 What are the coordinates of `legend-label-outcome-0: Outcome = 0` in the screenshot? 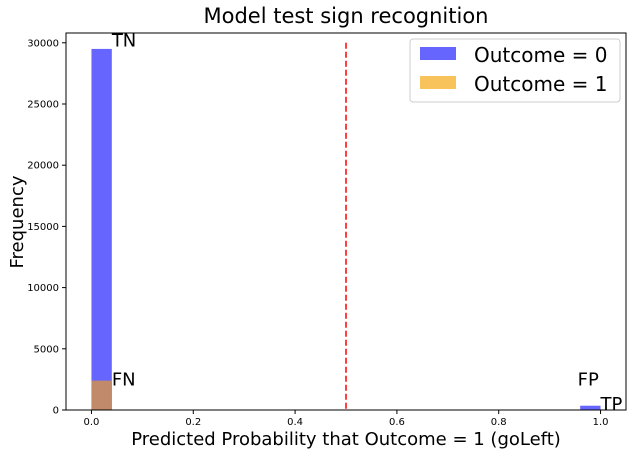 It's located at (540, 55).